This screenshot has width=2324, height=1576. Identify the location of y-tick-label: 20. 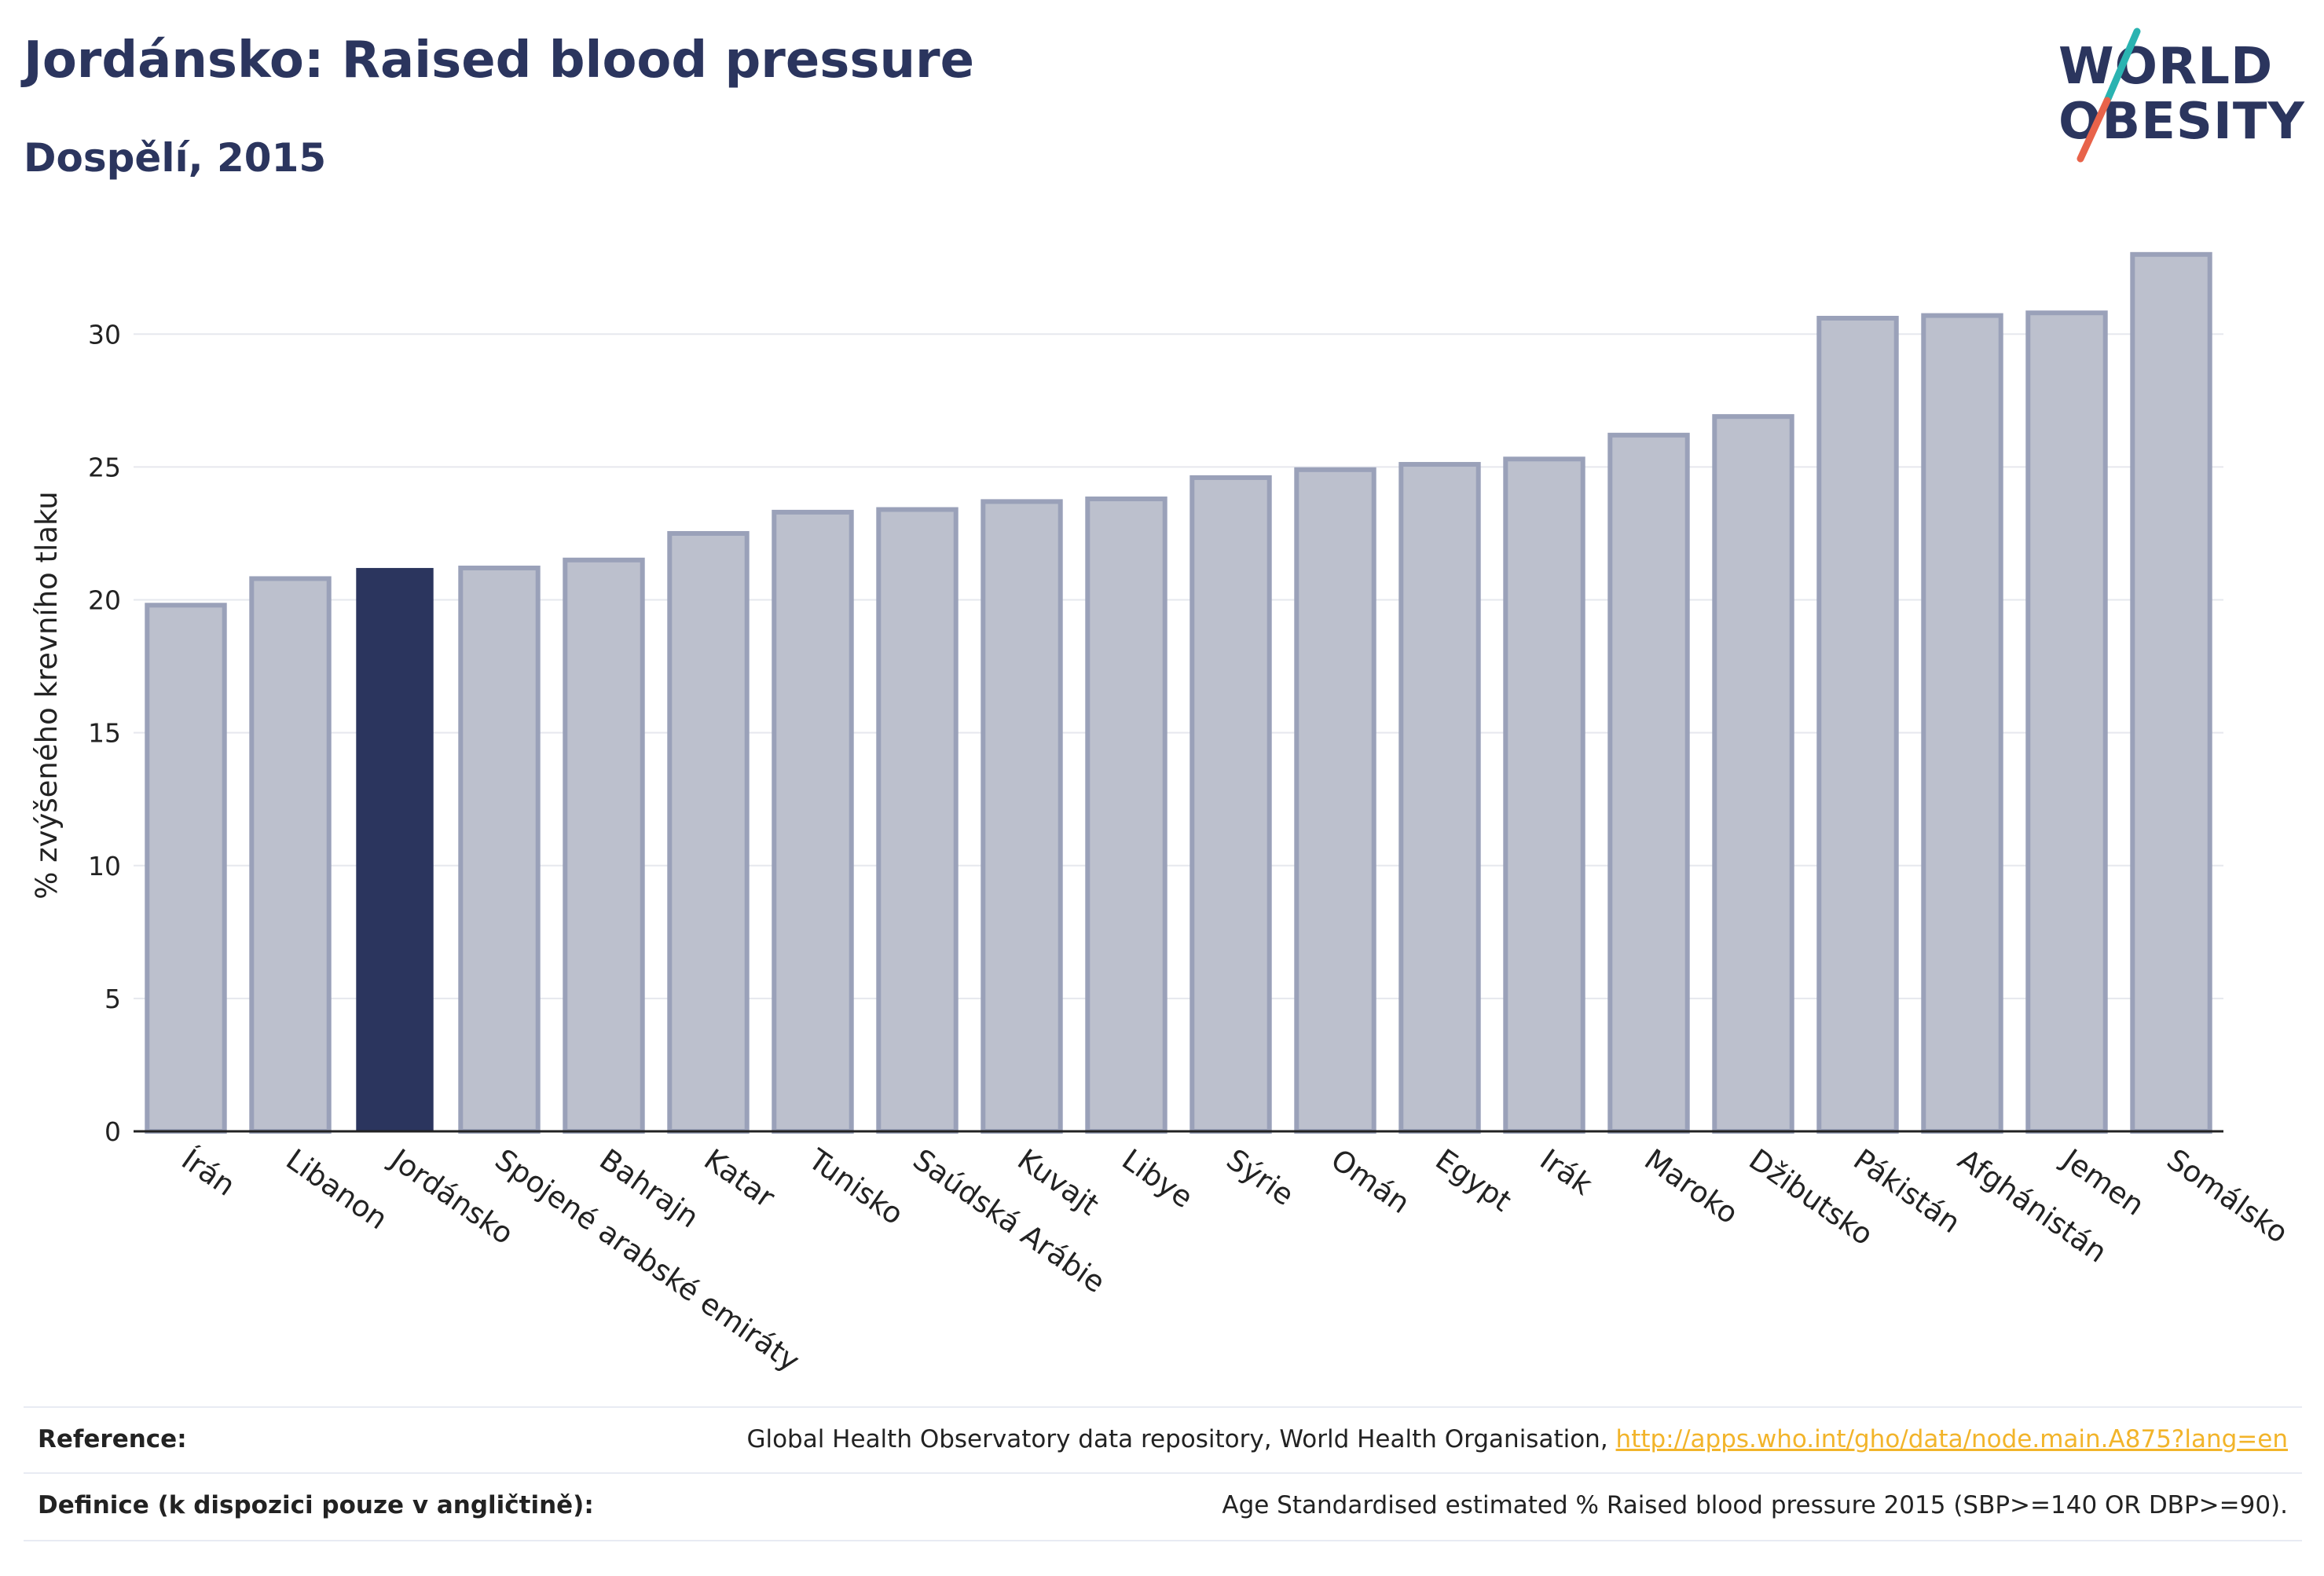
(104, 600).